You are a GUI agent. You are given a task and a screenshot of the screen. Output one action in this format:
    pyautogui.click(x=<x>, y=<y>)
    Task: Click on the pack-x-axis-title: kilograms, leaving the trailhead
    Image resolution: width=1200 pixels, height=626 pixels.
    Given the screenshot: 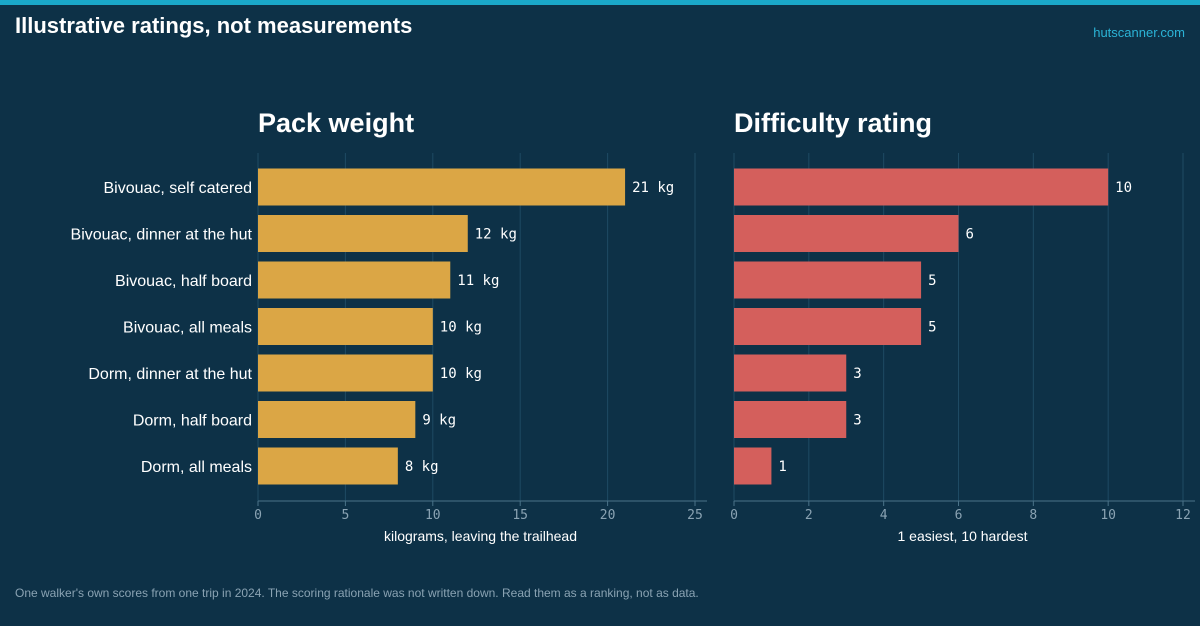 What is the action you would take?
    pyautogui.click(x=480, y=536)
    